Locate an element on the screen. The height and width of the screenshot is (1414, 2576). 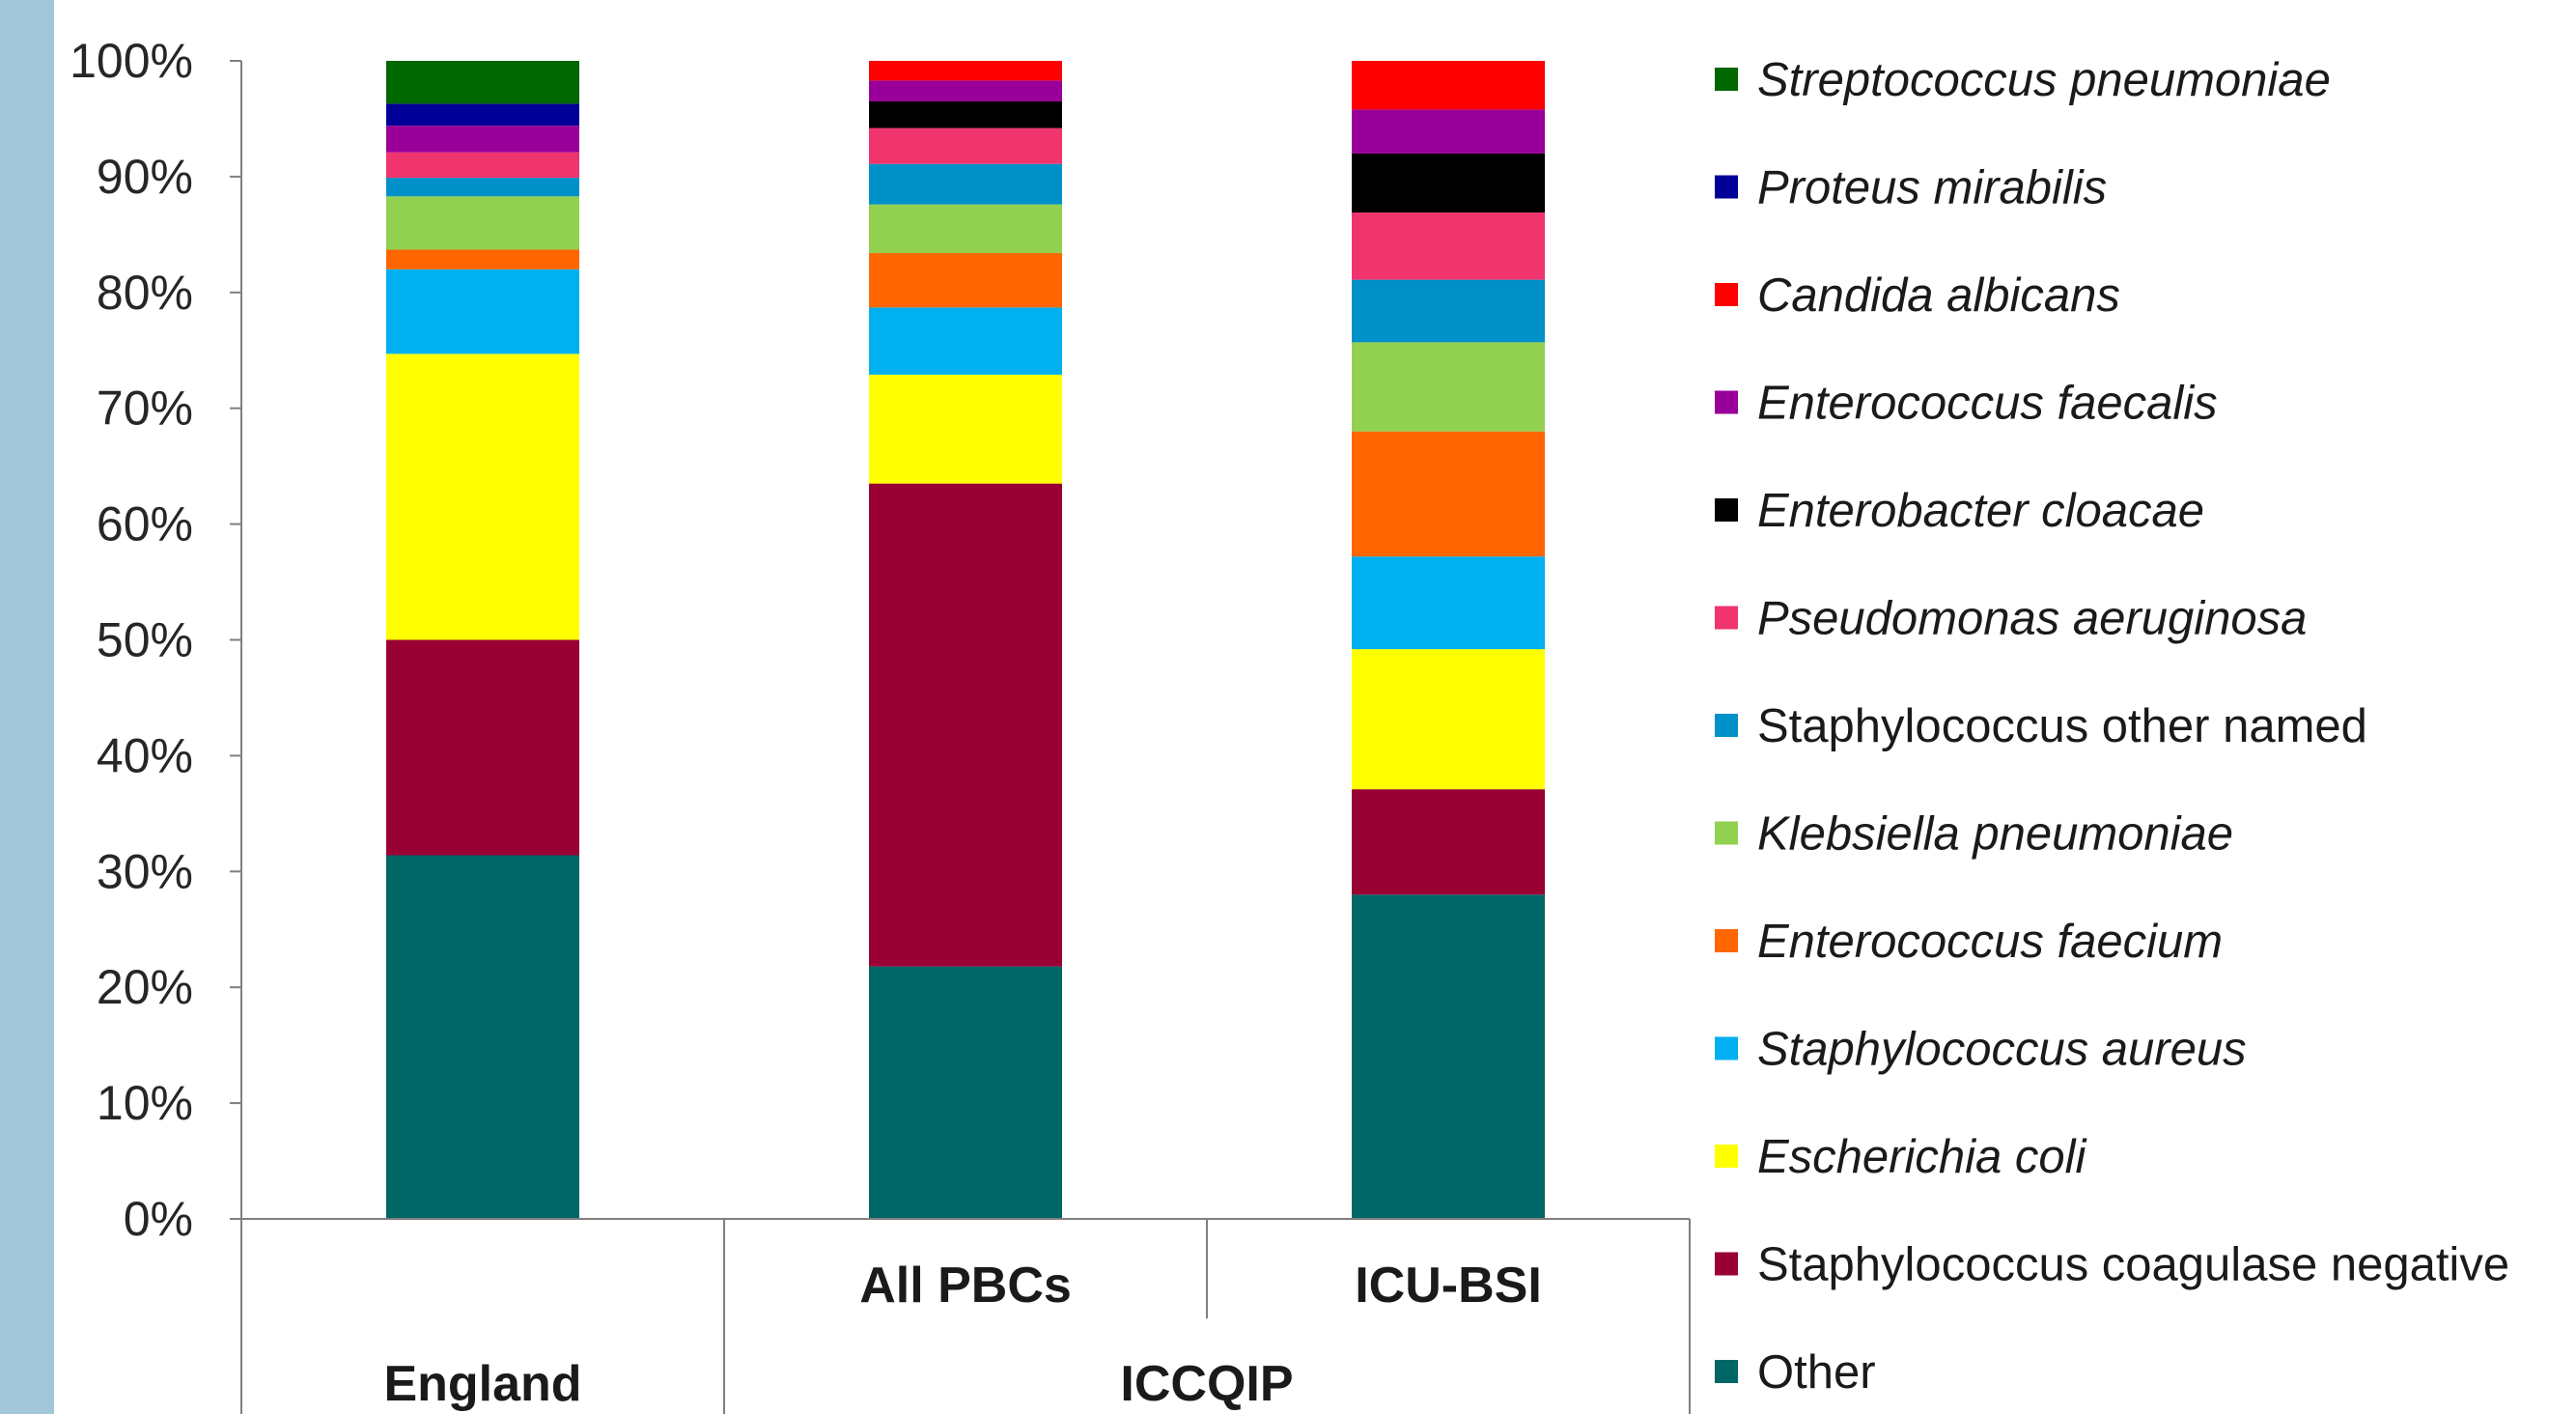
bar-segment-all-pbcs-staphylococcus-aureus is located at coordinates (966, 341).